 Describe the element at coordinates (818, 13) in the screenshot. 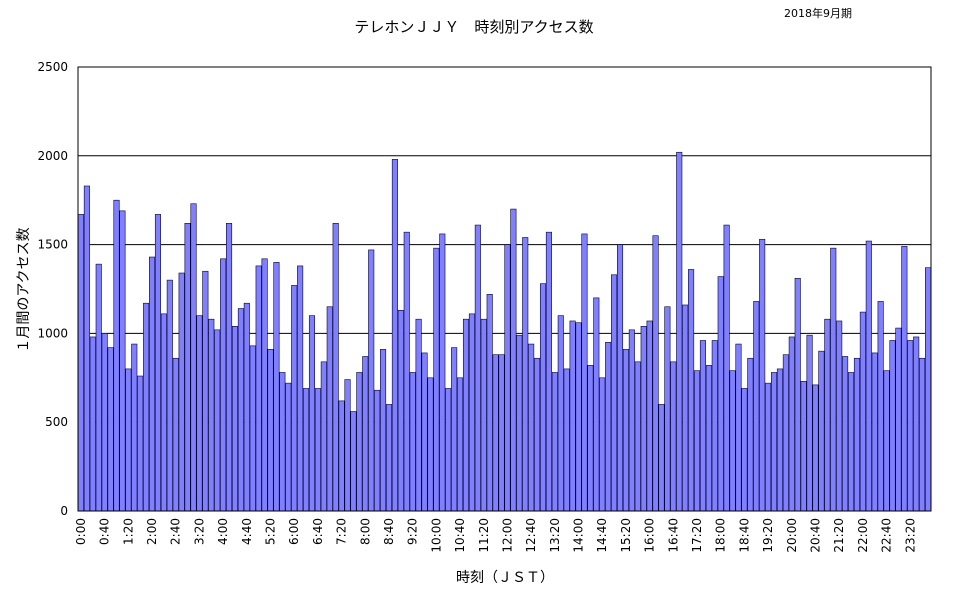

I see `chart-period: 2018年9月期` at that location.